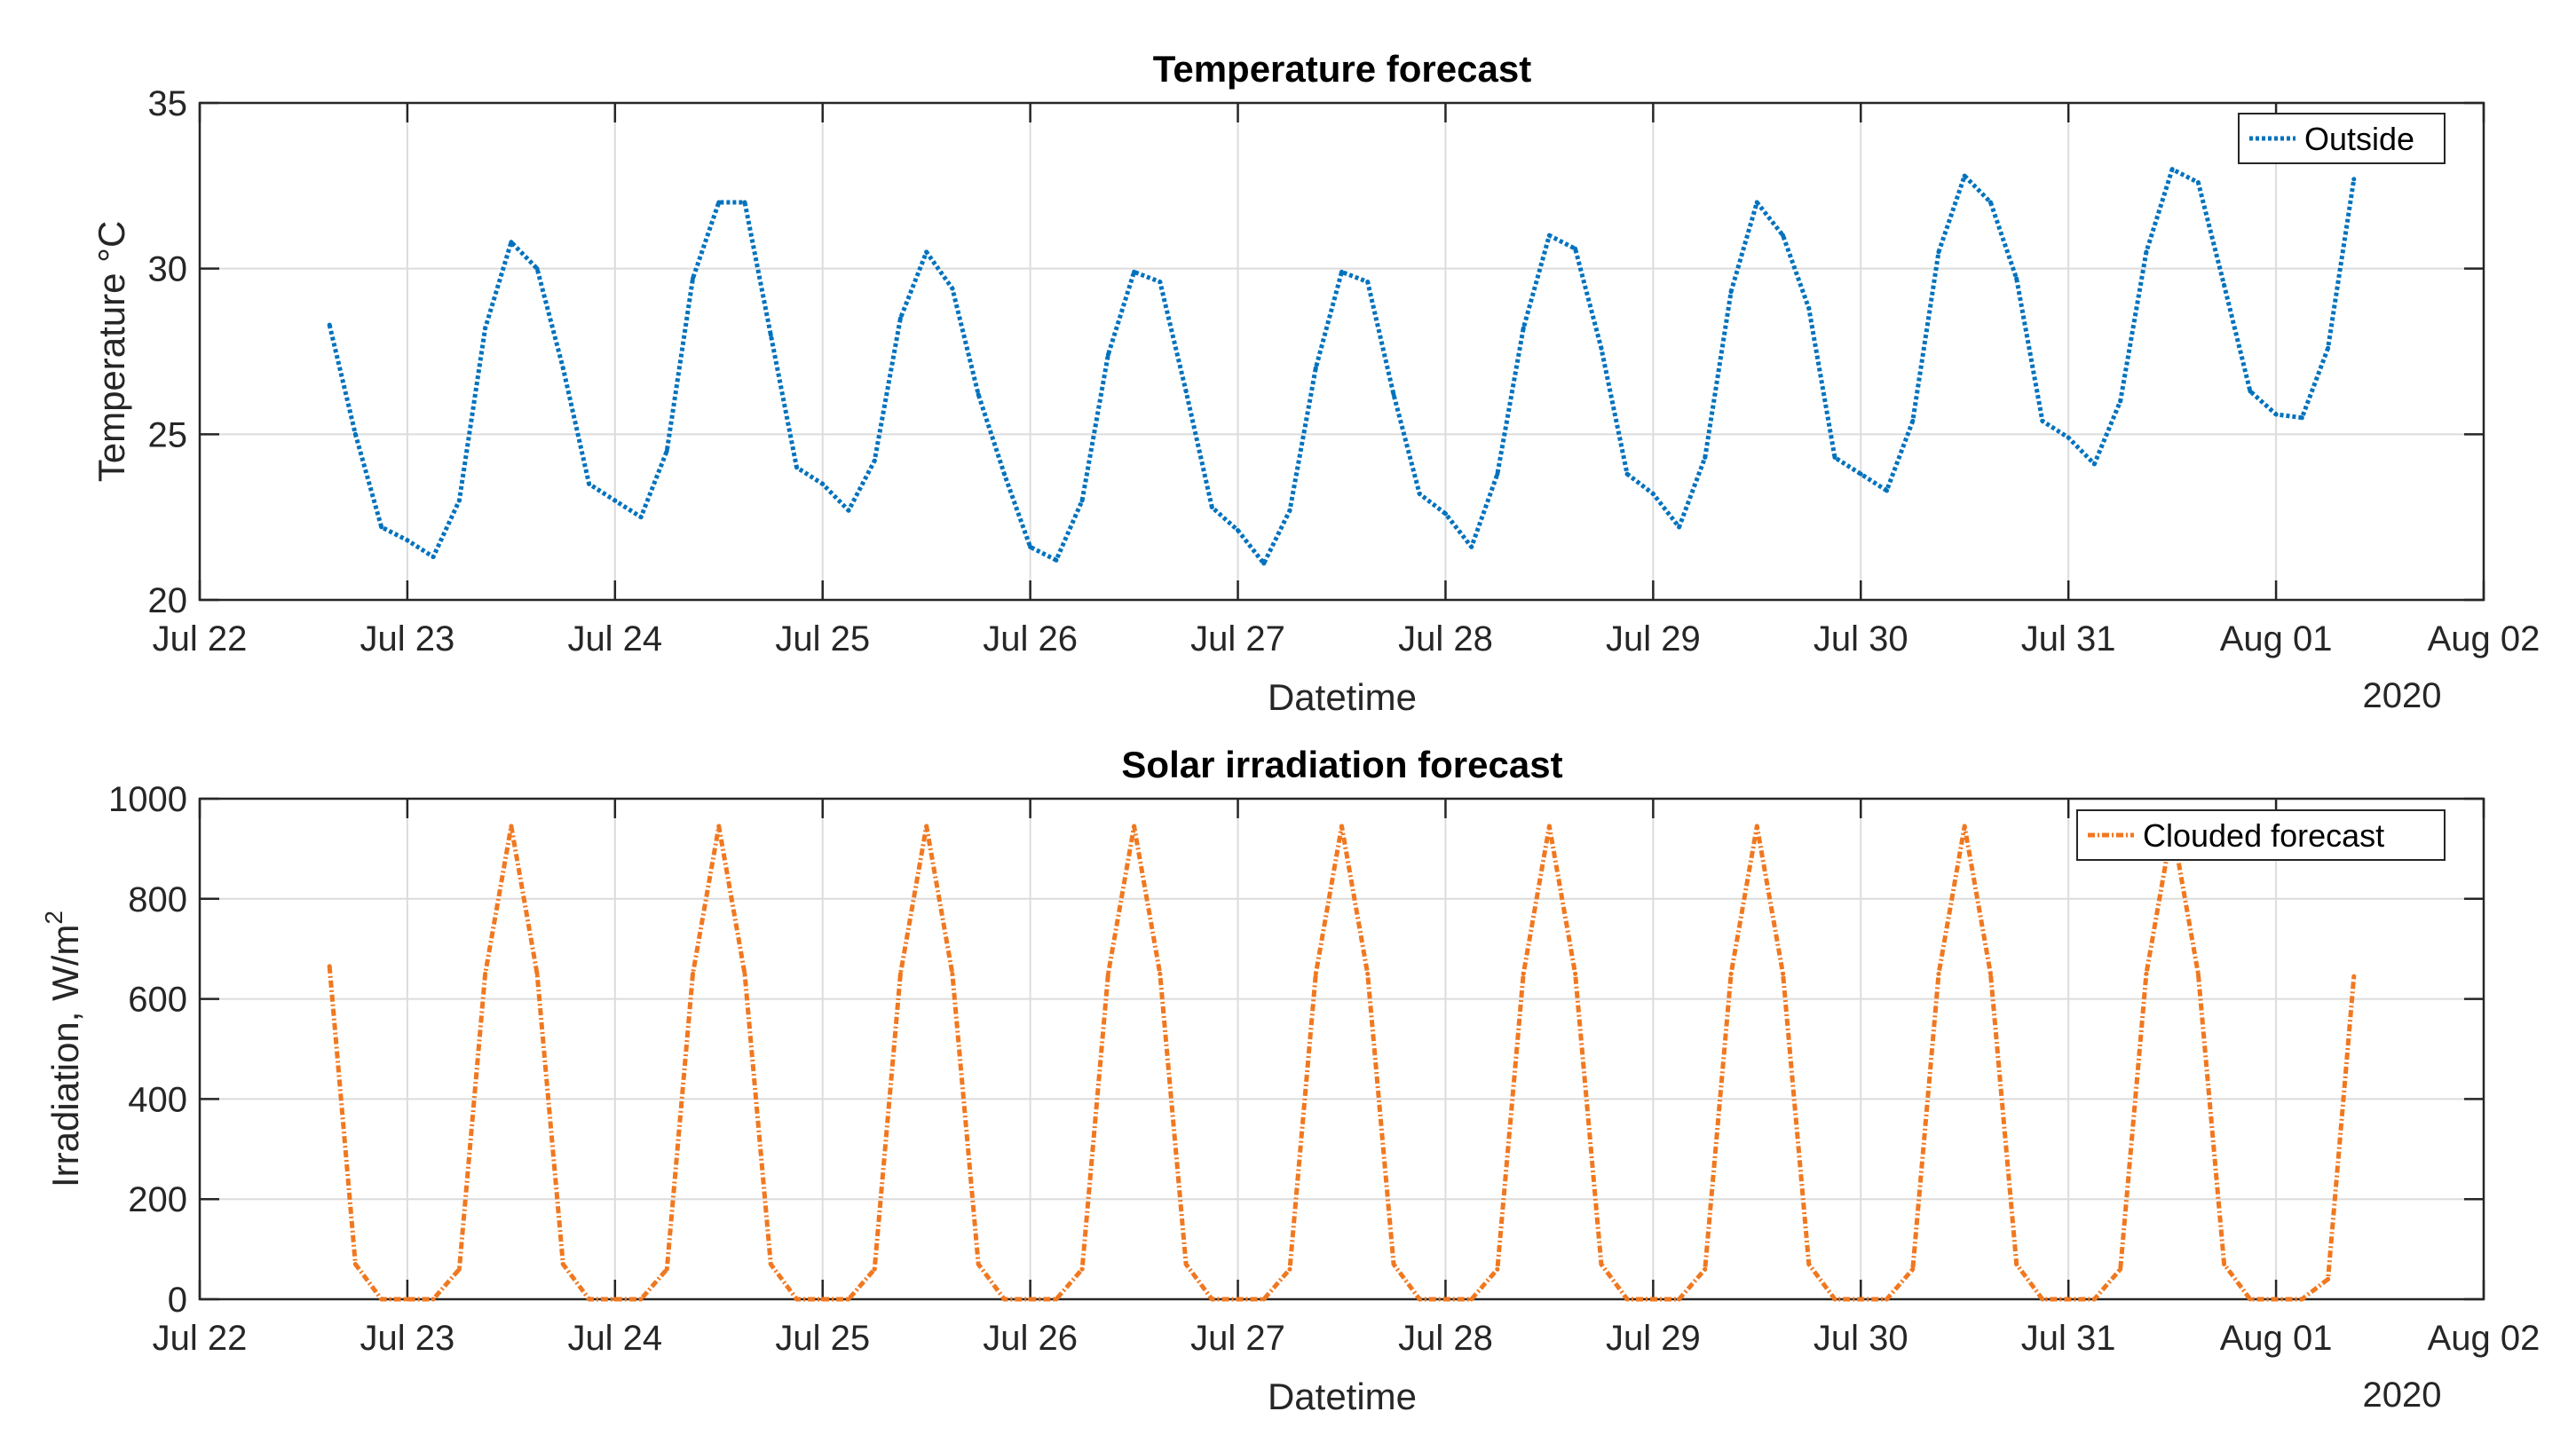 The image size is (2576, 1443). What do you see at coordinates (2068, 638) in the screenshot?
I see `temperature-x-tick-label: Jul 31` at bounding box center [2068, 638].